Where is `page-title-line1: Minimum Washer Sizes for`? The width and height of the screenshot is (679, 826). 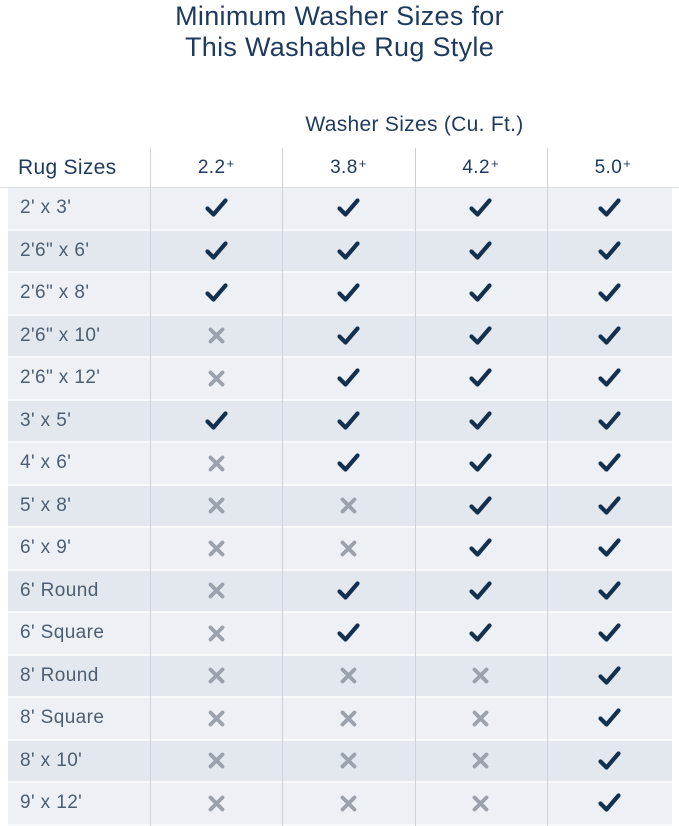
page-title-line1: Minimum Washer Sizes for is located at coordinates (339, 16).